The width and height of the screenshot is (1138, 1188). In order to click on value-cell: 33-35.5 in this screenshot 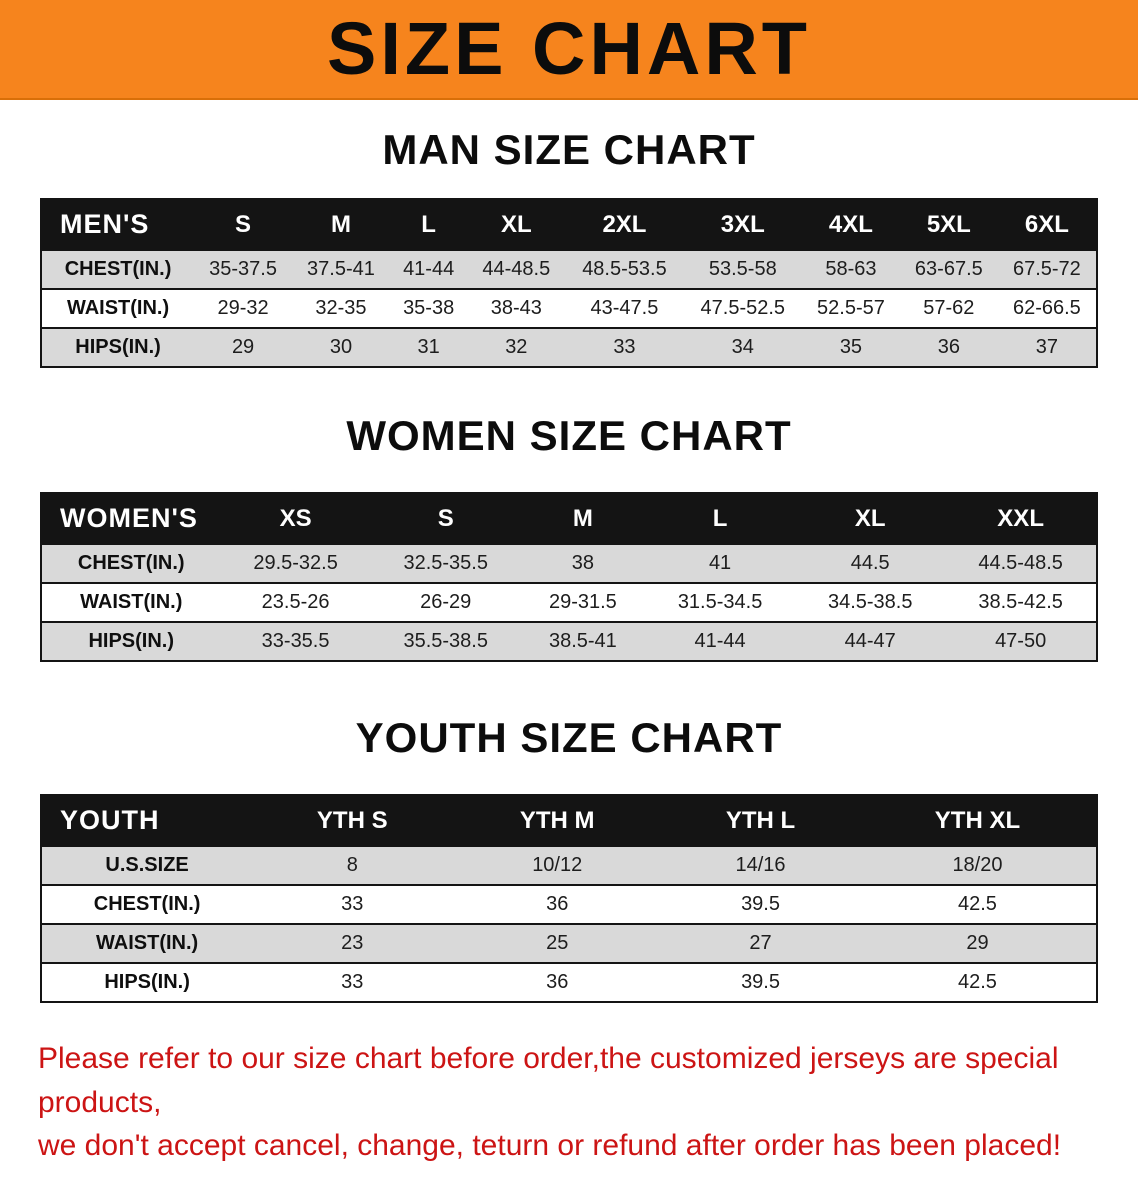, I will do `click(295, 641)`.